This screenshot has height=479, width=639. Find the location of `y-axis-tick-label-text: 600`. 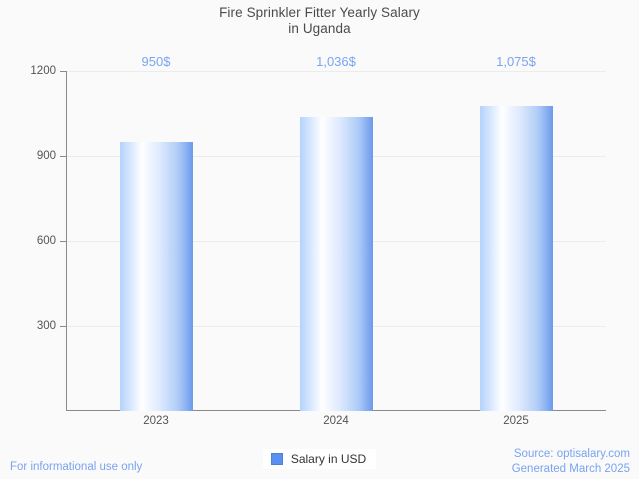

y-axis-tick-label-text: 600 is located at coordinates (46, 241).